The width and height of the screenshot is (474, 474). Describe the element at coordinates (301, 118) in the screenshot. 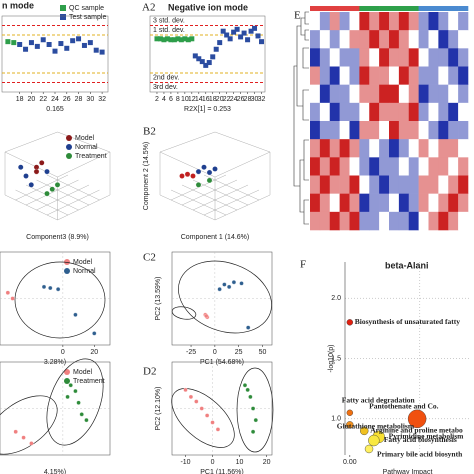

I see `dendrogram` at that location.